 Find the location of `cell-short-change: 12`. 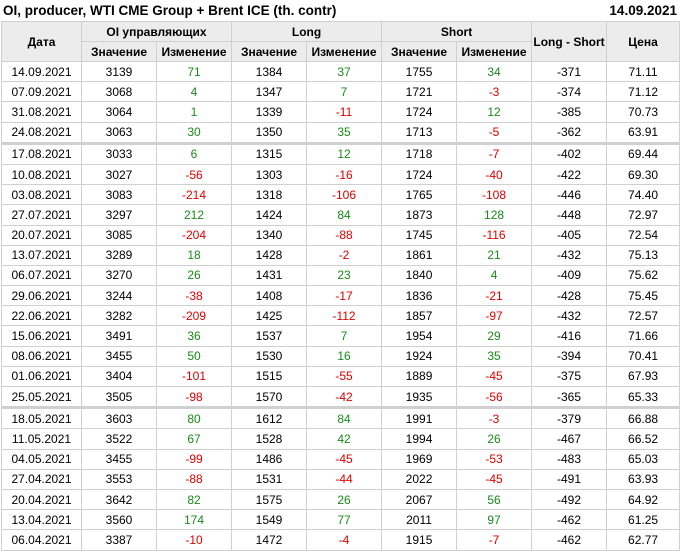

cell-short-change: 12 is located at coordinates (494, 112).